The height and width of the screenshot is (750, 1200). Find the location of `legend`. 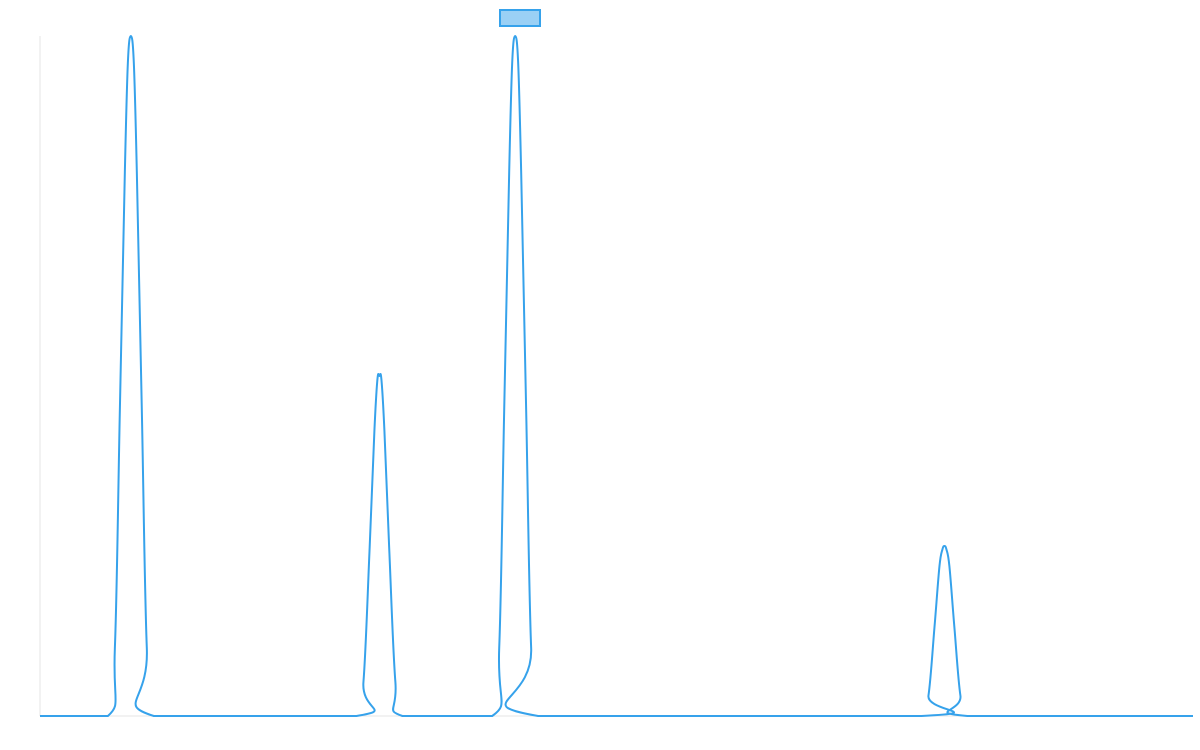

legend is located at coordinates (520, 18).